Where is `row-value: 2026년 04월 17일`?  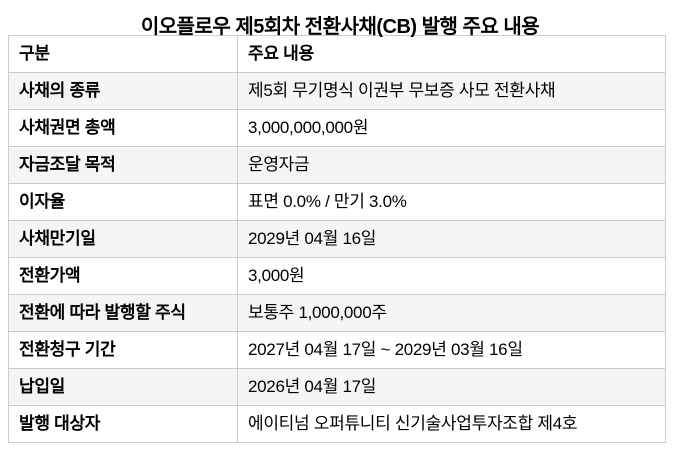 row-value: 2026년 04월 17일 is located at coordinates (451, 387).